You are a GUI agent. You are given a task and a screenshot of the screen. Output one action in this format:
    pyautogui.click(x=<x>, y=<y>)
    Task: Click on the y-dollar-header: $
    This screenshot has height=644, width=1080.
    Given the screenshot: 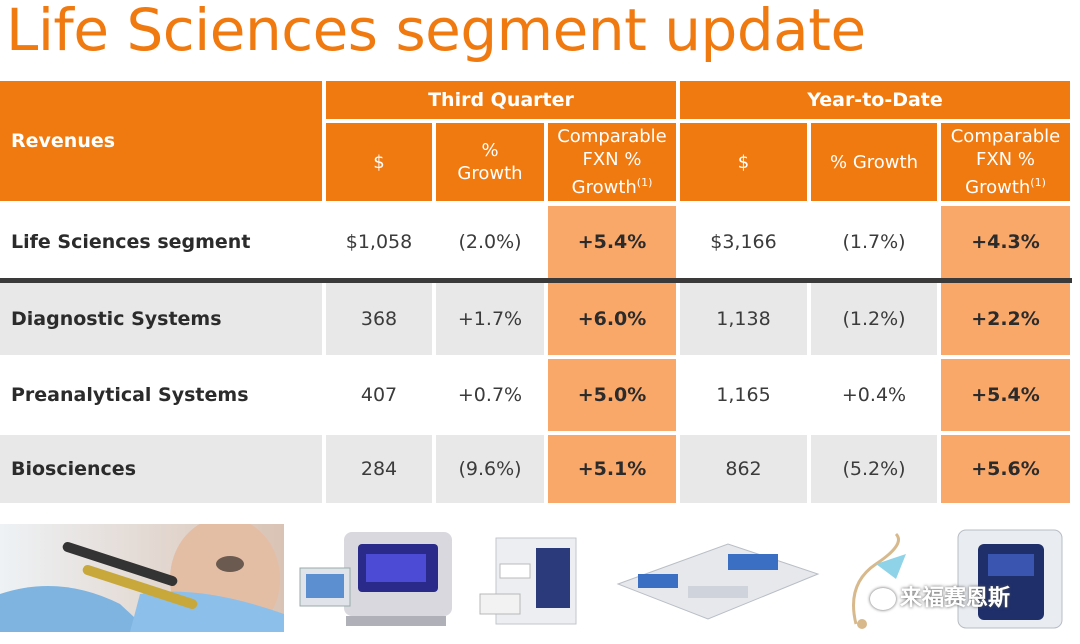 What is the action you would take?
    pyautogui.click(x=743, y=162)
    